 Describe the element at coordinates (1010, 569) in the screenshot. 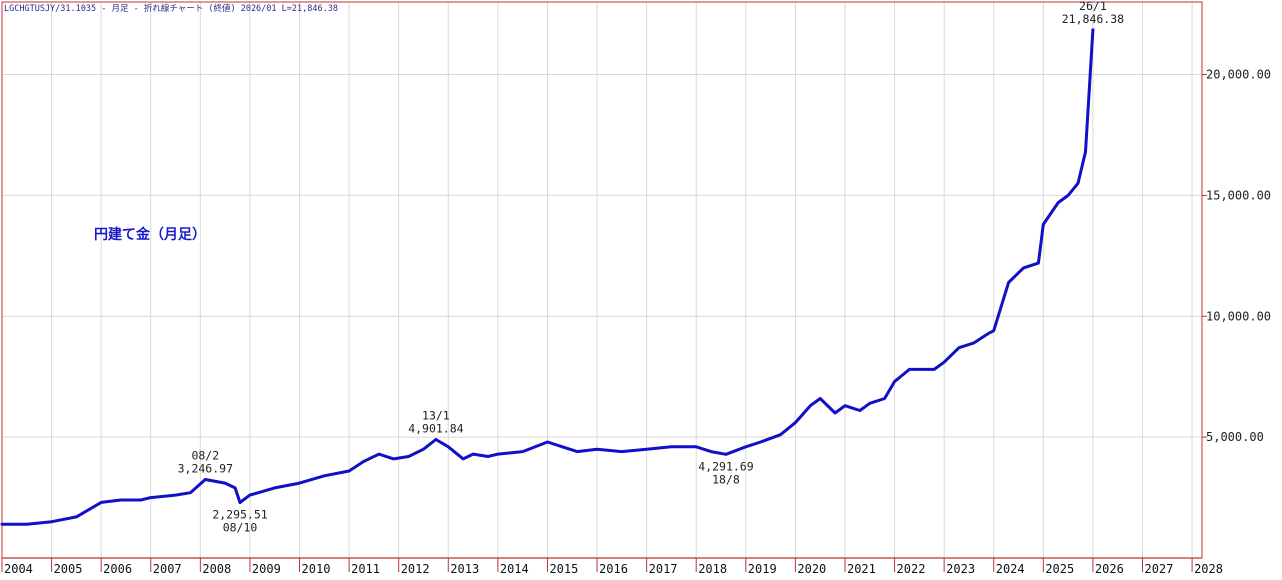

I see `x-tick-label: 2024` at that location.